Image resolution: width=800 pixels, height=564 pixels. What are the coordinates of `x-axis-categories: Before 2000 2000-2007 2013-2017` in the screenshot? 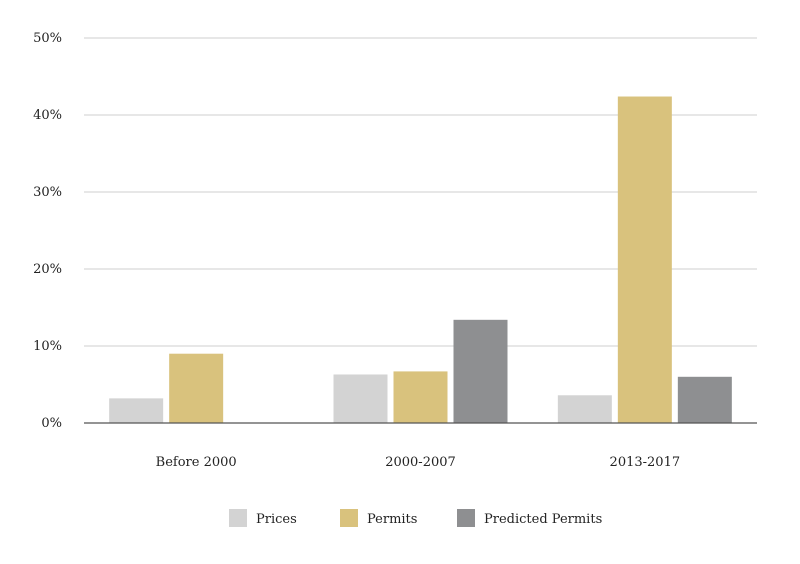 It's located at (418, 462).